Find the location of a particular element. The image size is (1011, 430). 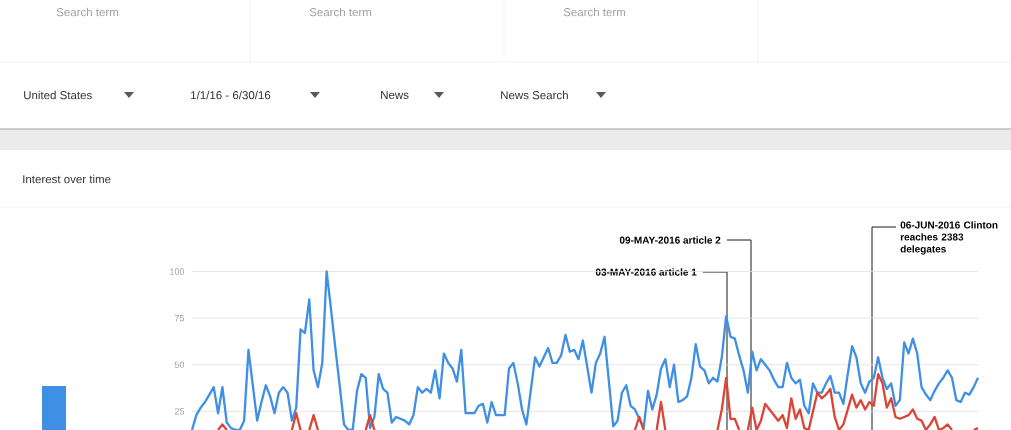

text: 1/1/16 - 6/30/16 is located at coordinates (231, 95).